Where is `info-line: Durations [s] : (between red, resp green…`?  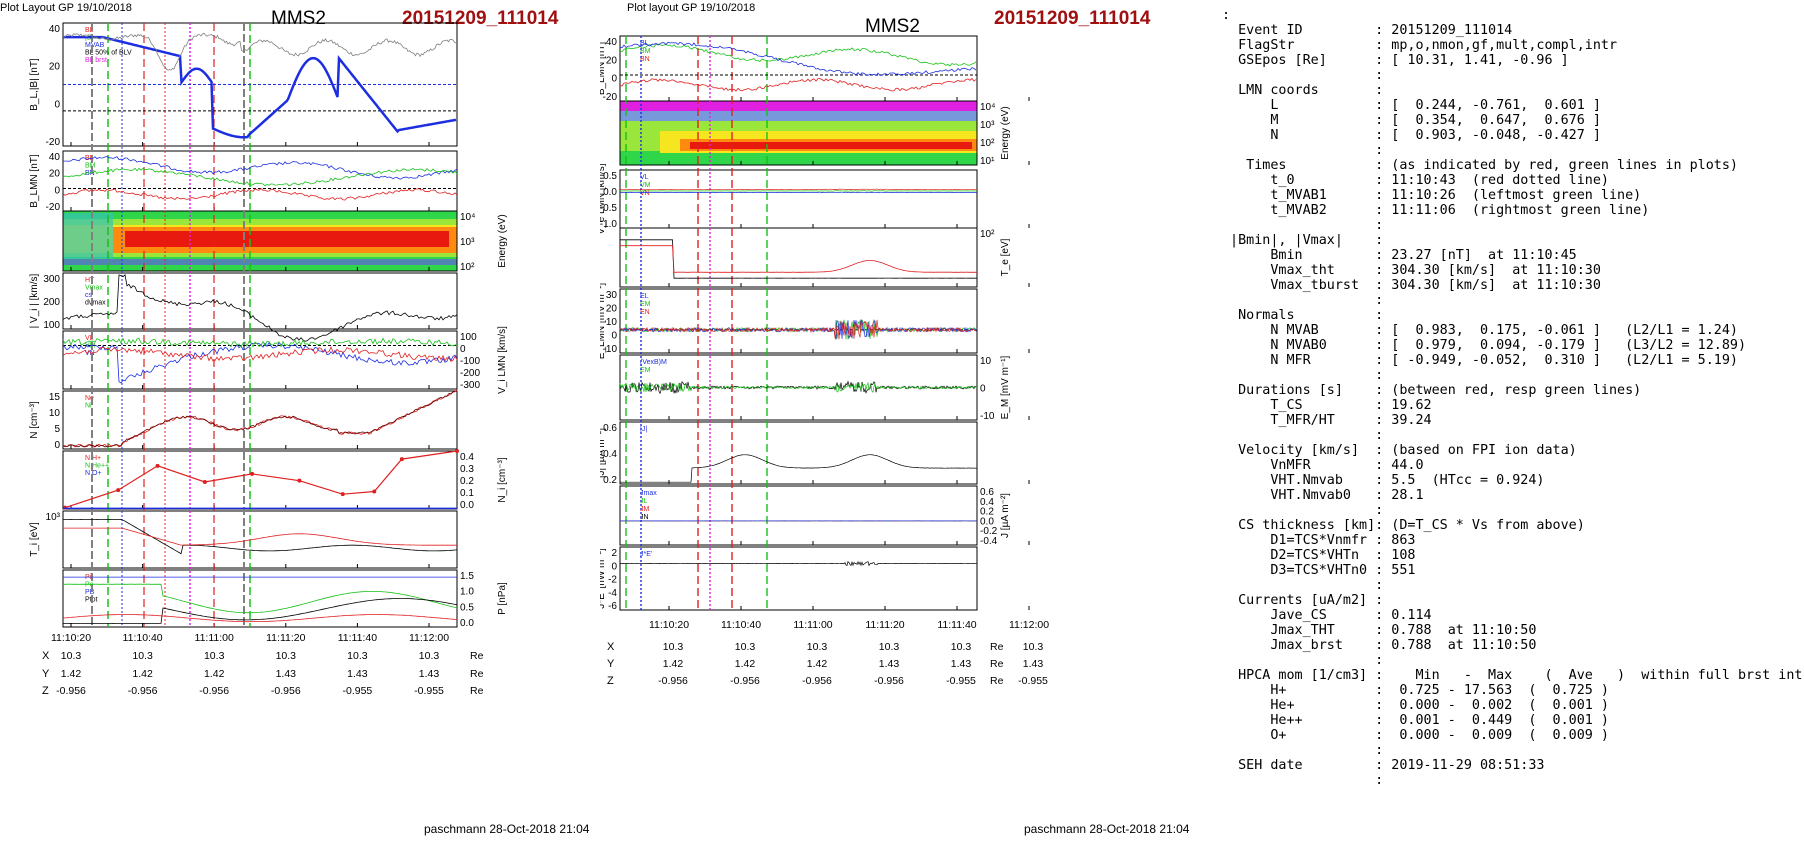 info-line: Durations [s] : (between red, resp green… is located at coordinates (1432, 390).